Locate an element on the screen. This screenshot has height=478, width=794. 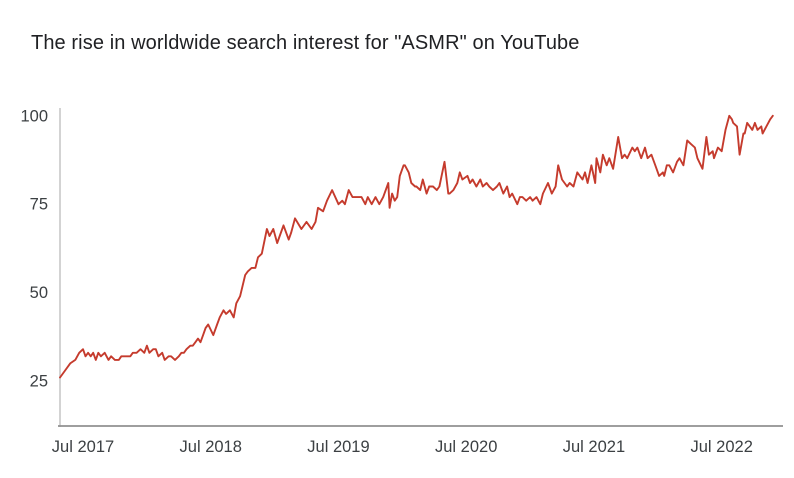
y-tick-label: 50 is located at coordinates (39, 293).